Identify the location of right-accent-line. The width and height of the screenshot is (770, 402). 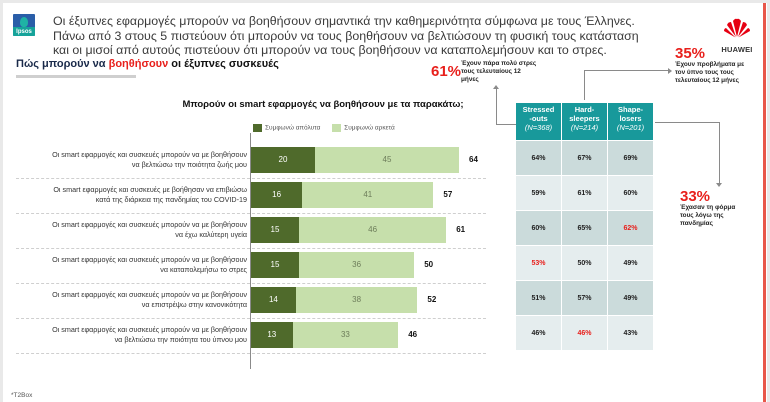
(764, 202).